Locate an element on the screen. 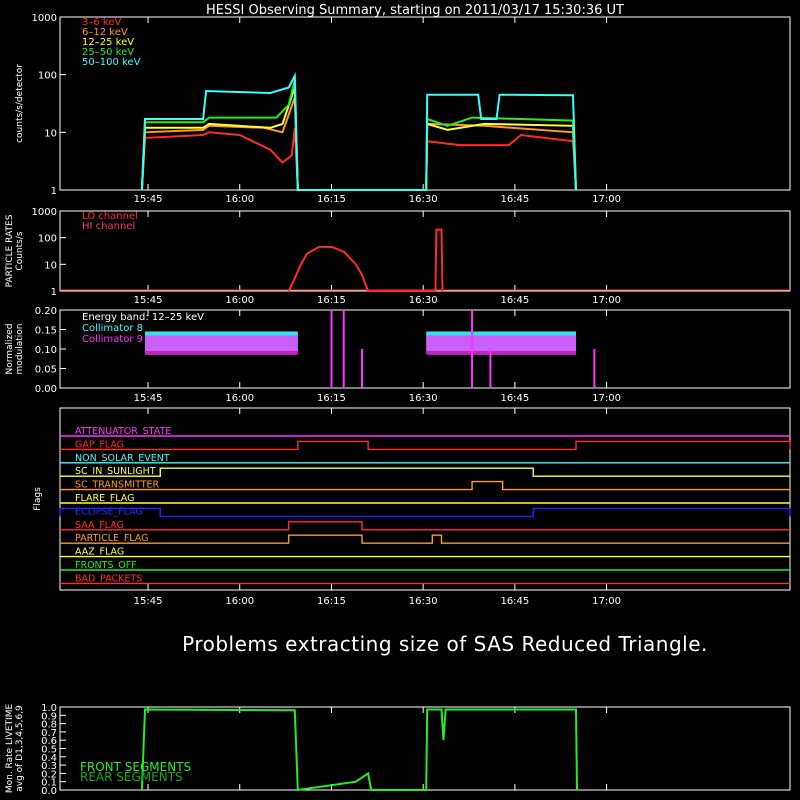  flag-label: FLARE_FLAG is located at coordinates (105, 498).